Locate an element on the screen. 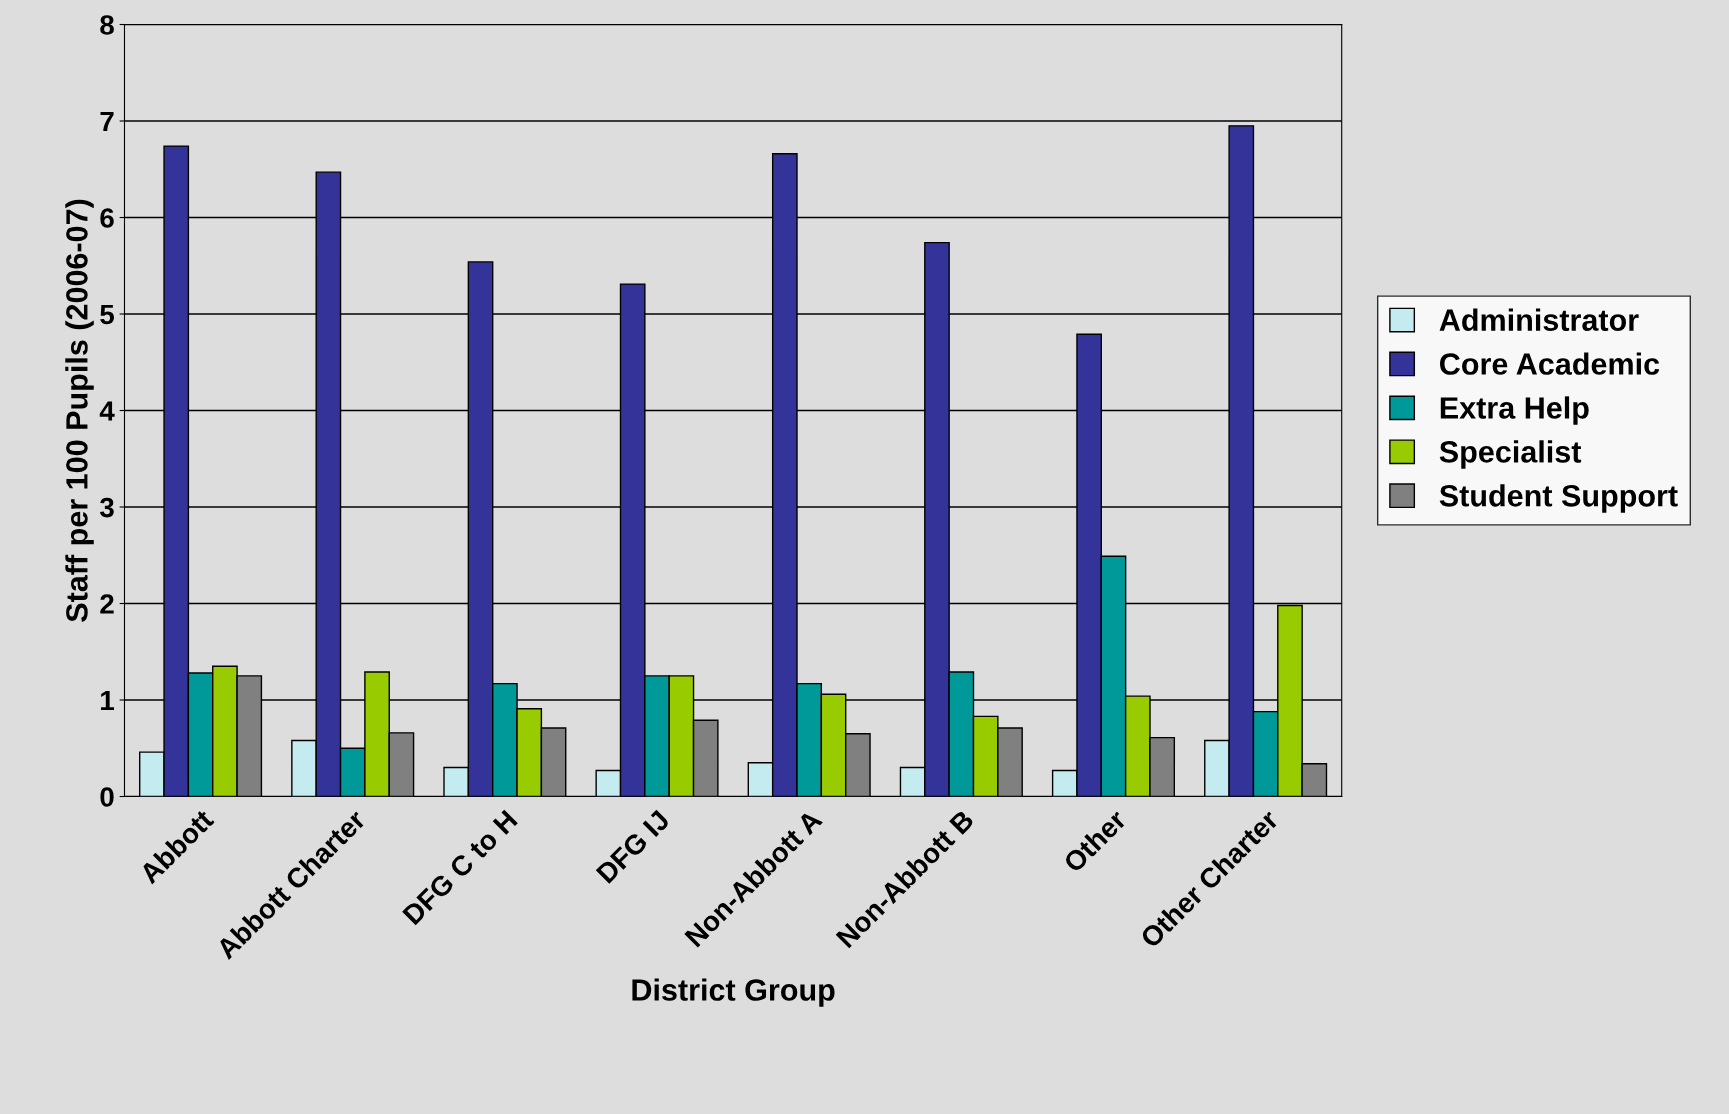  y-tick-label: 4 is located at coordinates (107, 411).